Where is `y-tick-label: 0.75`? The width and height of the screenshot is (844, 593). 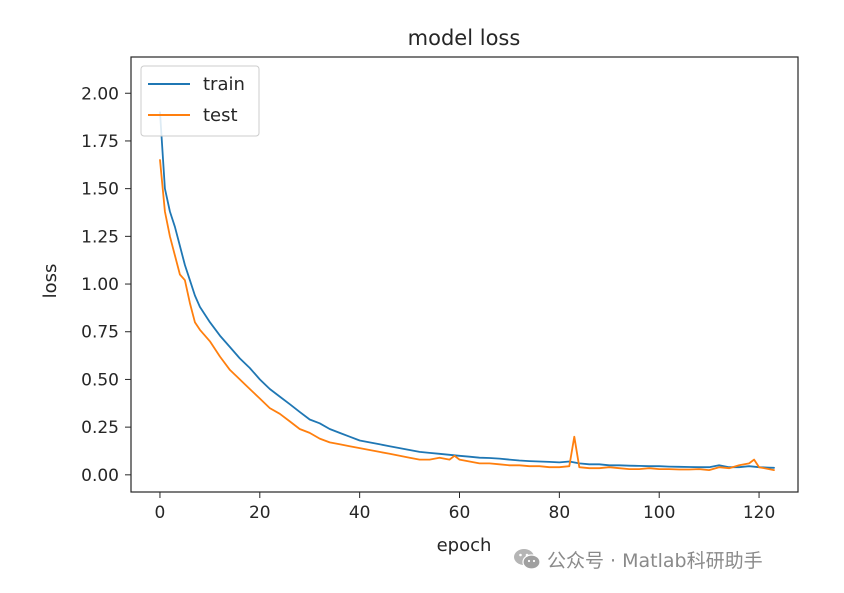
y-tick-label: 0.75 is located at coordinates (100, 333).